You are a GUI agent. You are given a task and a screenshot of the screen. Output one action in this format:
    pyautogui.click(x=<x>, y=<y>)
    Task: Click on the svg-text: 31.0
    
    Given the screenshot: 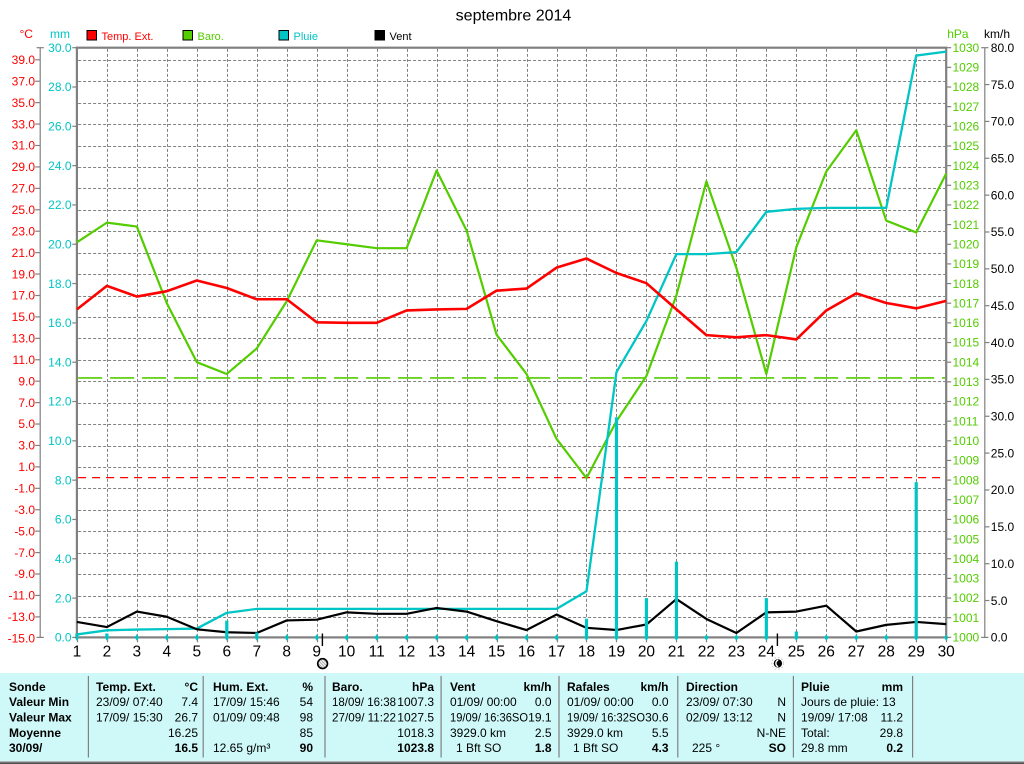 What is the action you would take?
    pyautogui.click(x=24, y=146)
    